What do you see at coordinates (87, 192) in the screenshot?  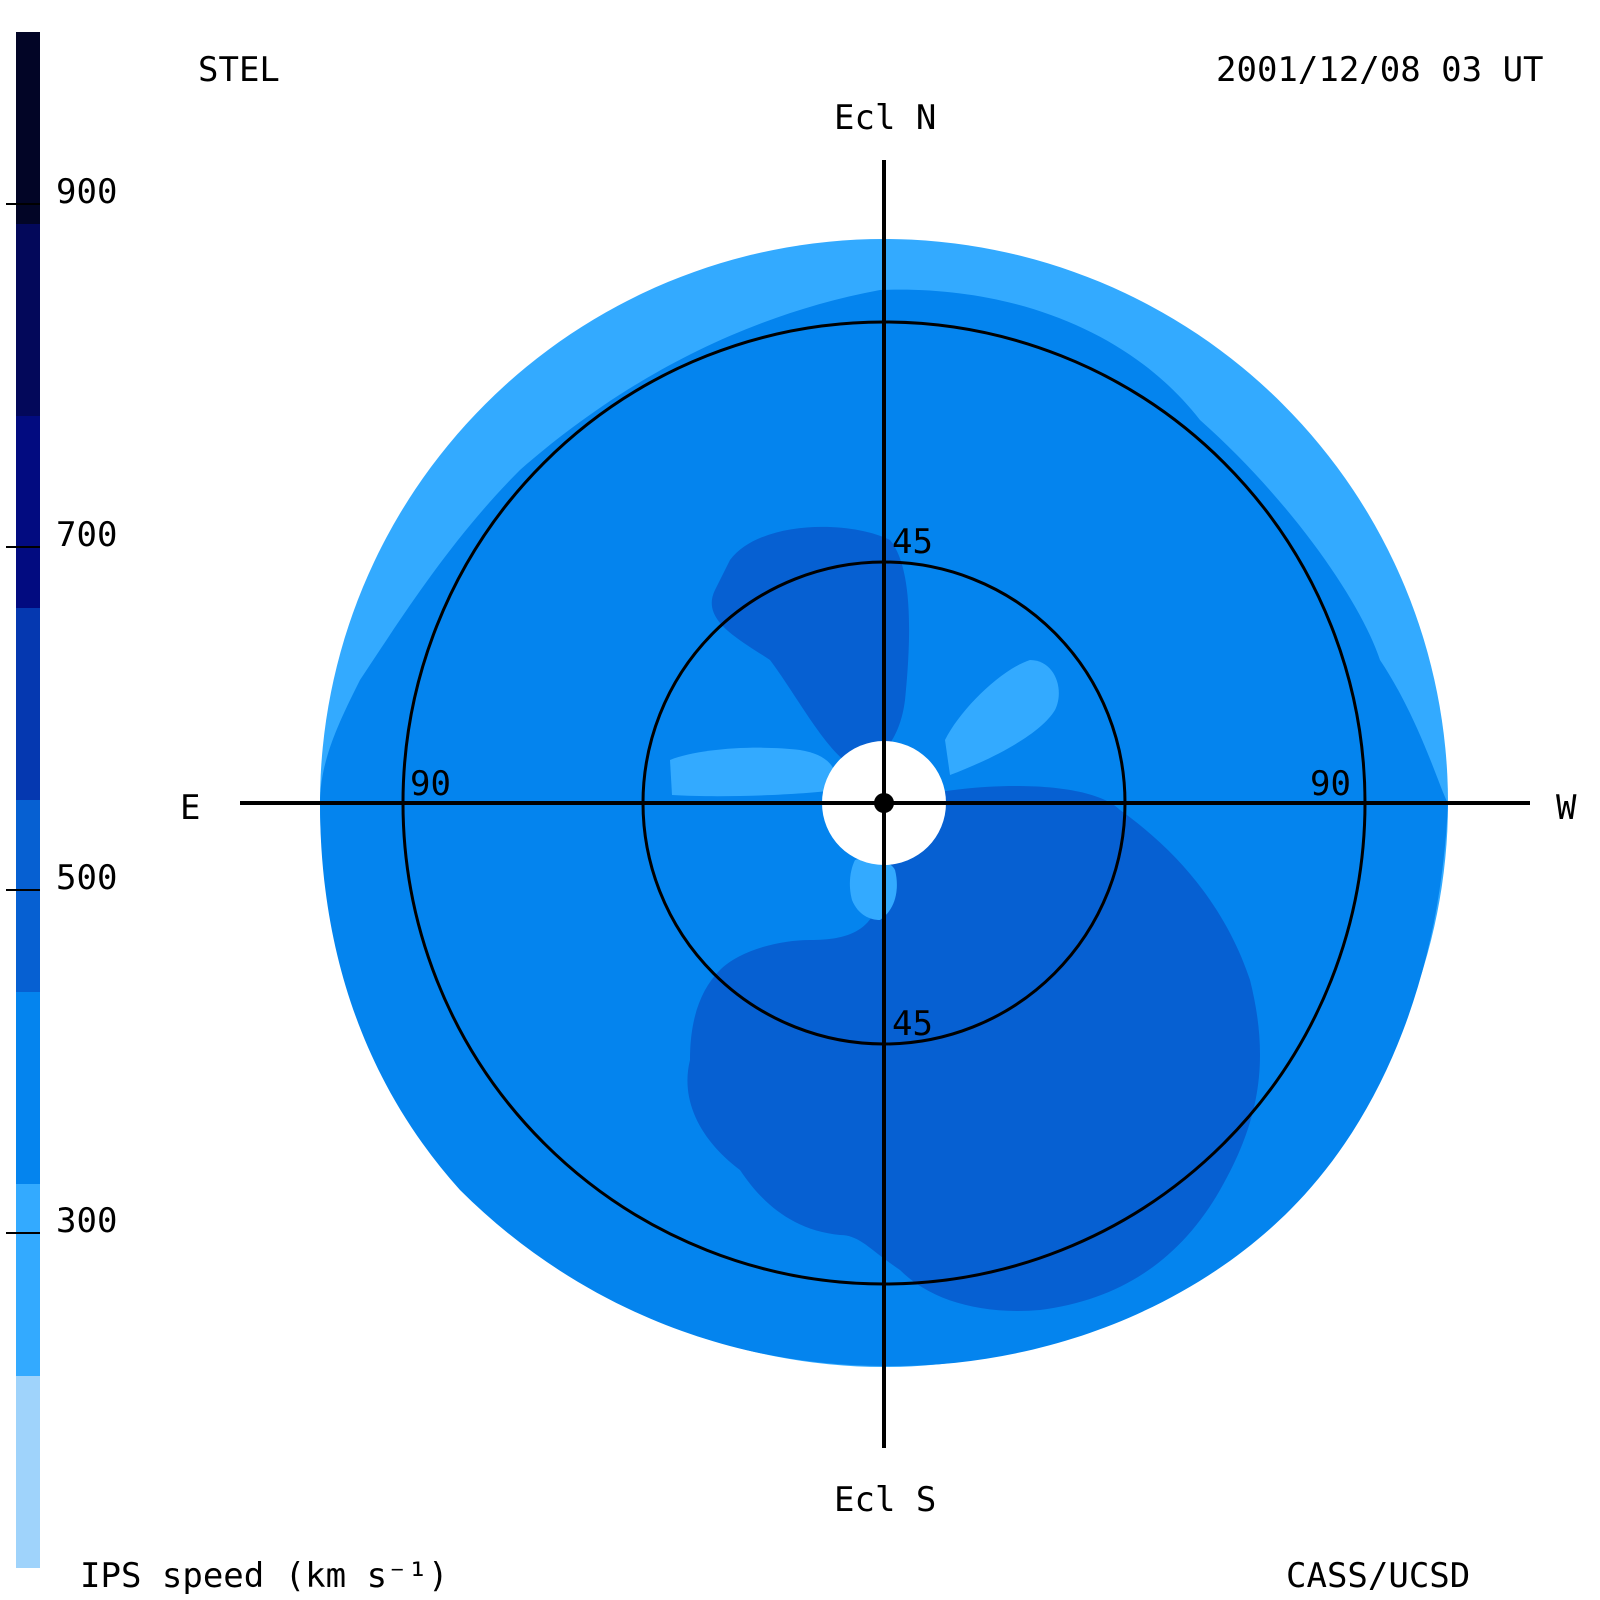 I see `colorbar-tick-label-900: 900` at bounding box center [87, 192].